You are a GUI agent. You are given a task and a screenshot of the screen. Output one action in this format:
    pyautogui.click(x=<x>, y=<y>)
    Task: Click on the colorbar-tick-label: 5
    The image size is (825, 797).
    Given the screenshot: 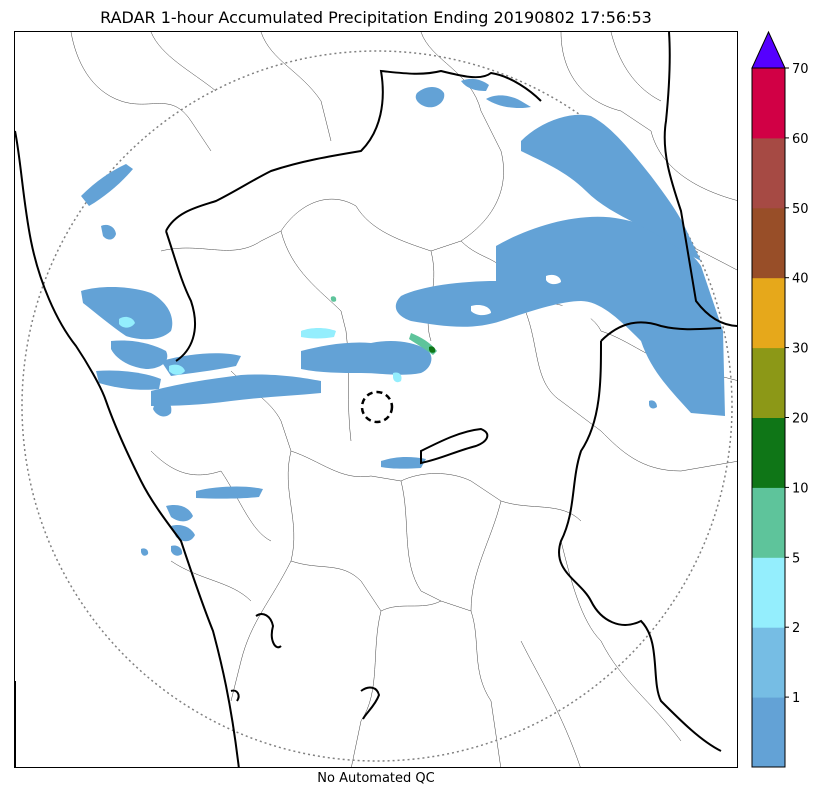 What is the action you would take?
    pyautogui.click(x=796, y=558)
    